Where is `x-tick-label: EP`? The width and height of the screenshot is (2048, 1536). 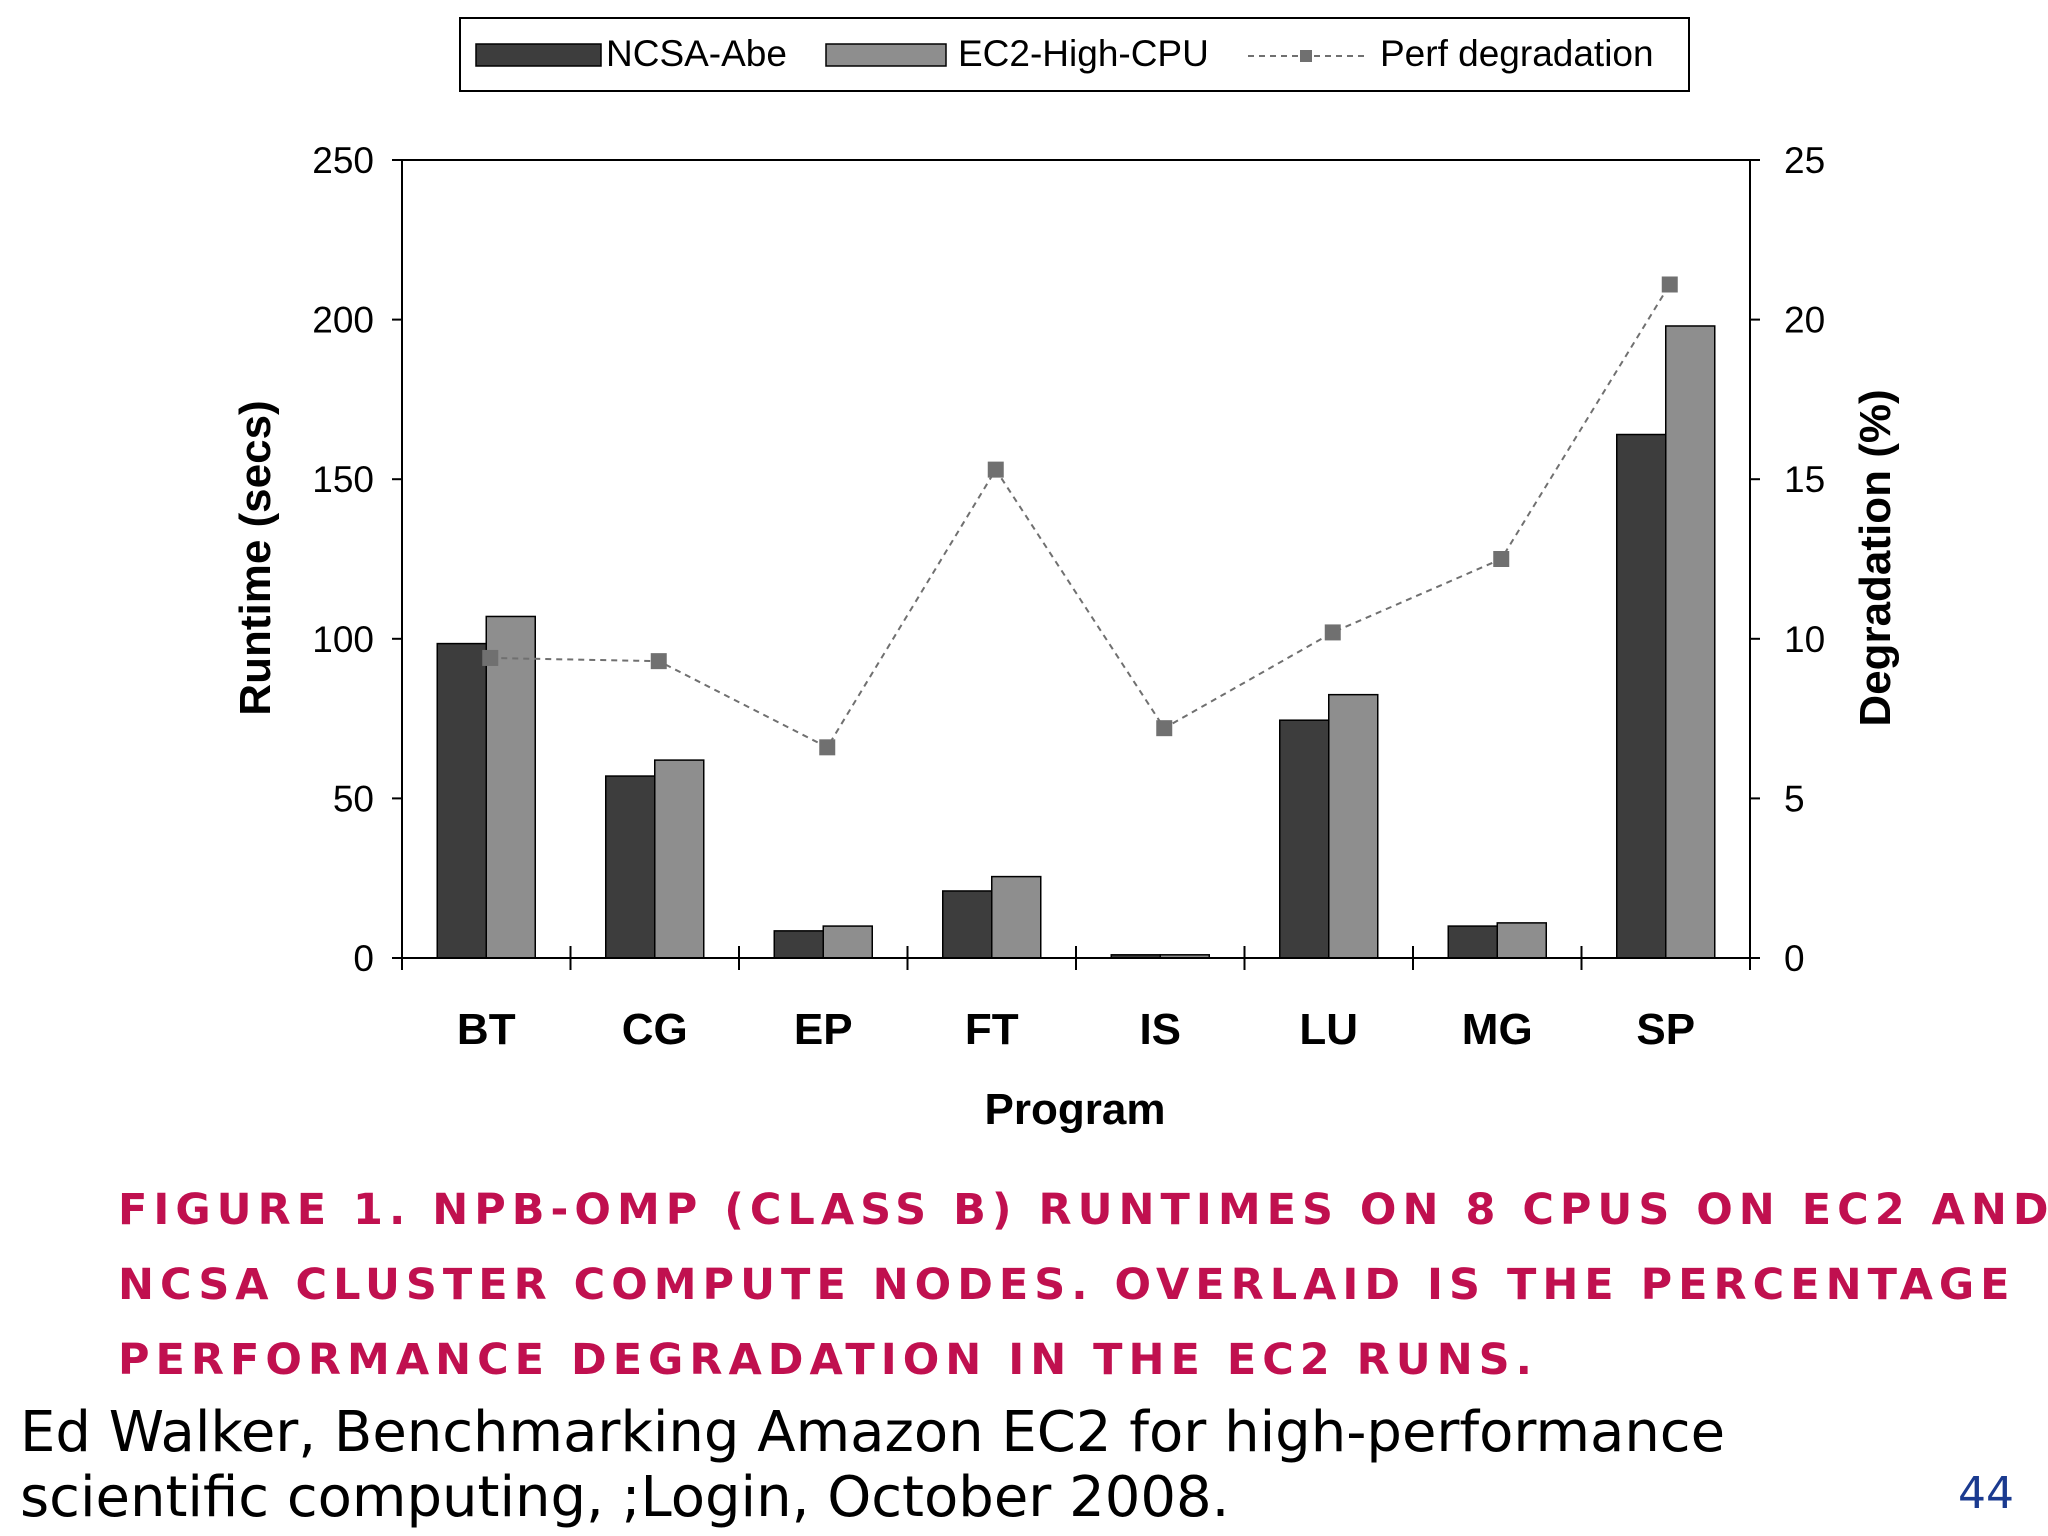
x-tick-label: EP is located at coordinates (823, 1029).